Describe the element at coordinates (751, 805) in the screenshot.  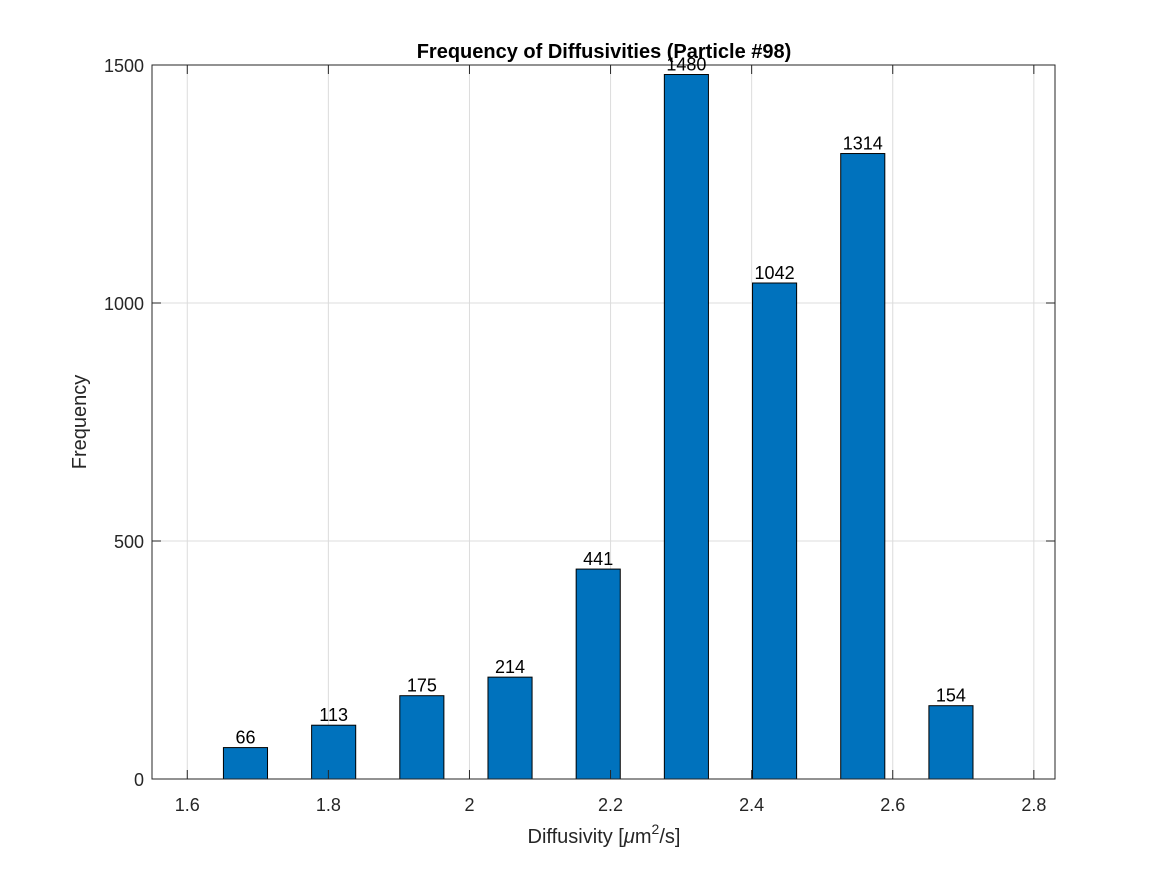
I see `x-tick-label: 2.4` at that location.